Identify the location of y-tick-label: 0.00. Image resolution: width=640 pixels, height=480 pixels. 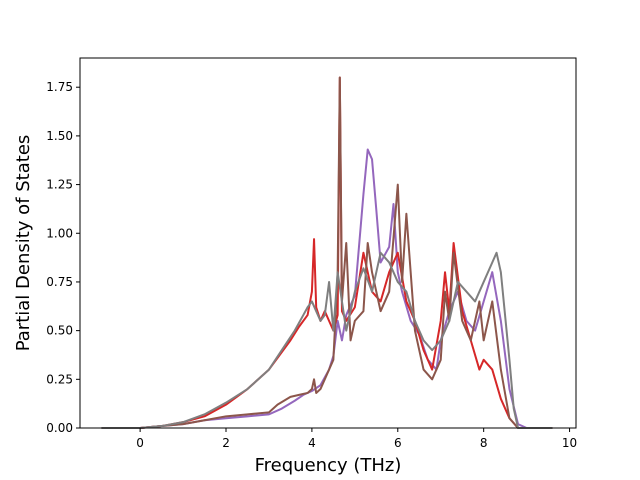
(59, 428).